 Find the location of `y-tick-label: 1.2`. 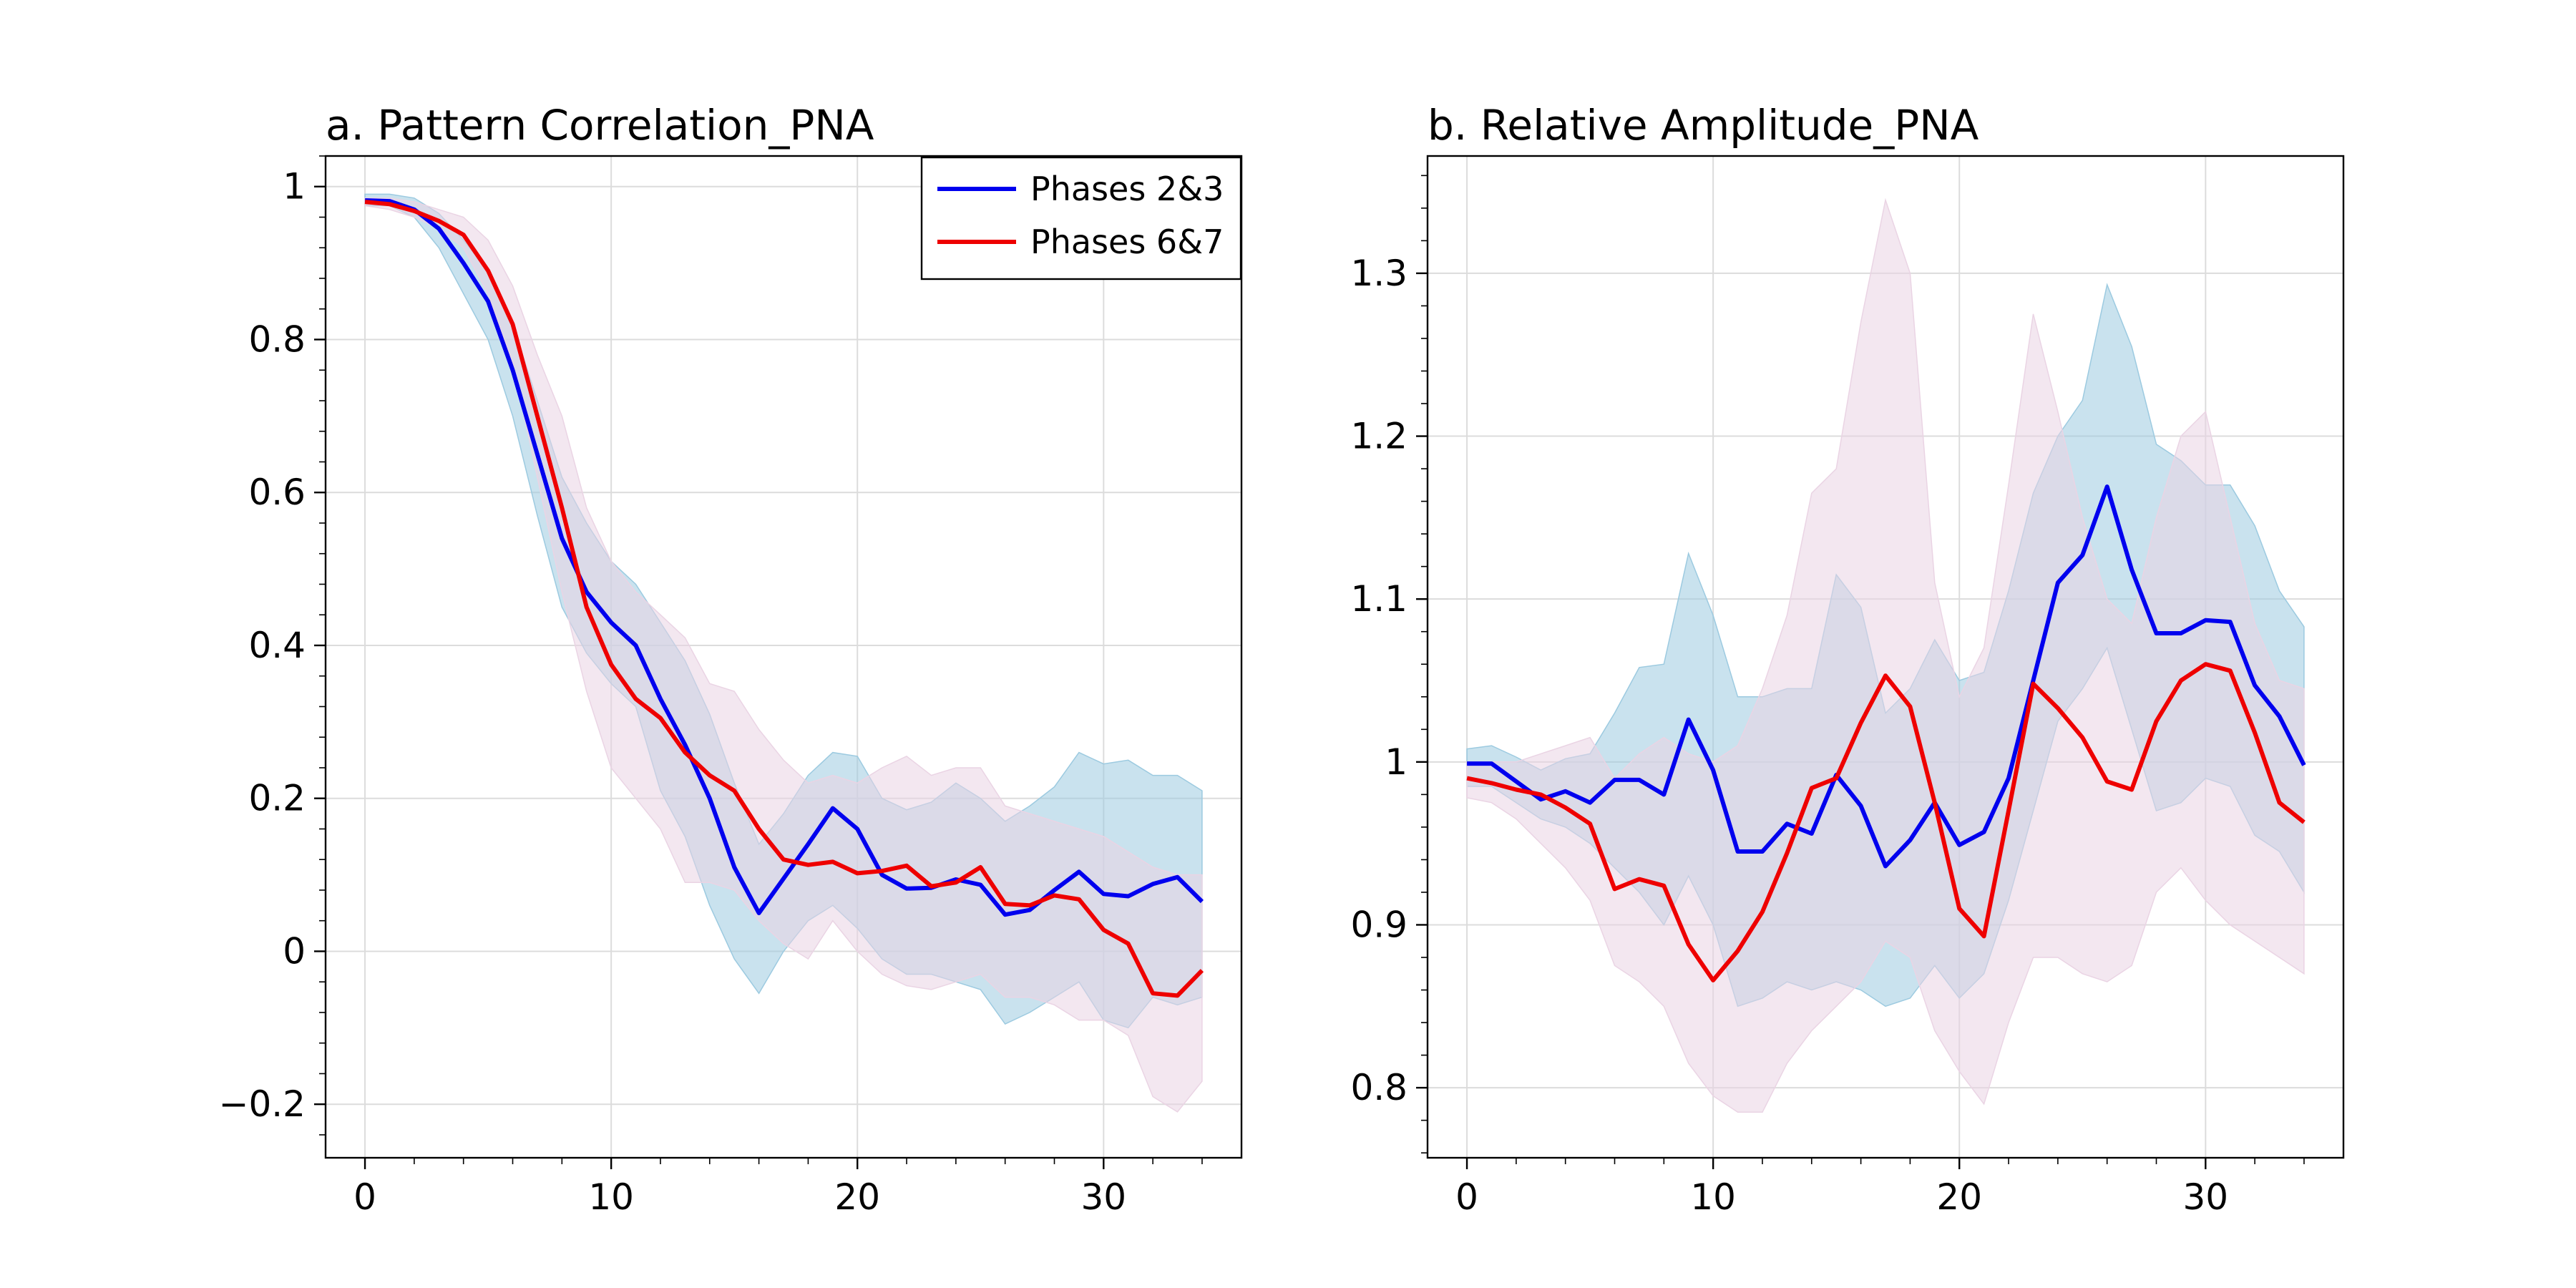

y-tick-label: 1.2 is located at coordinates (1378, 436).